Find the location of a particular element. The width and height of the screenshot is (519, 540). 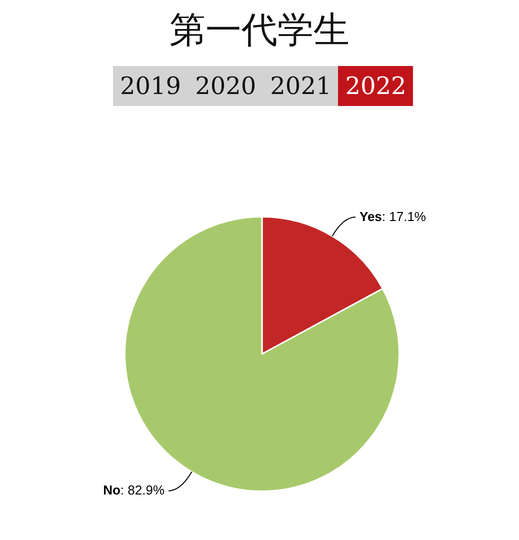

text: 2021 is located at coordinates (300, 86).